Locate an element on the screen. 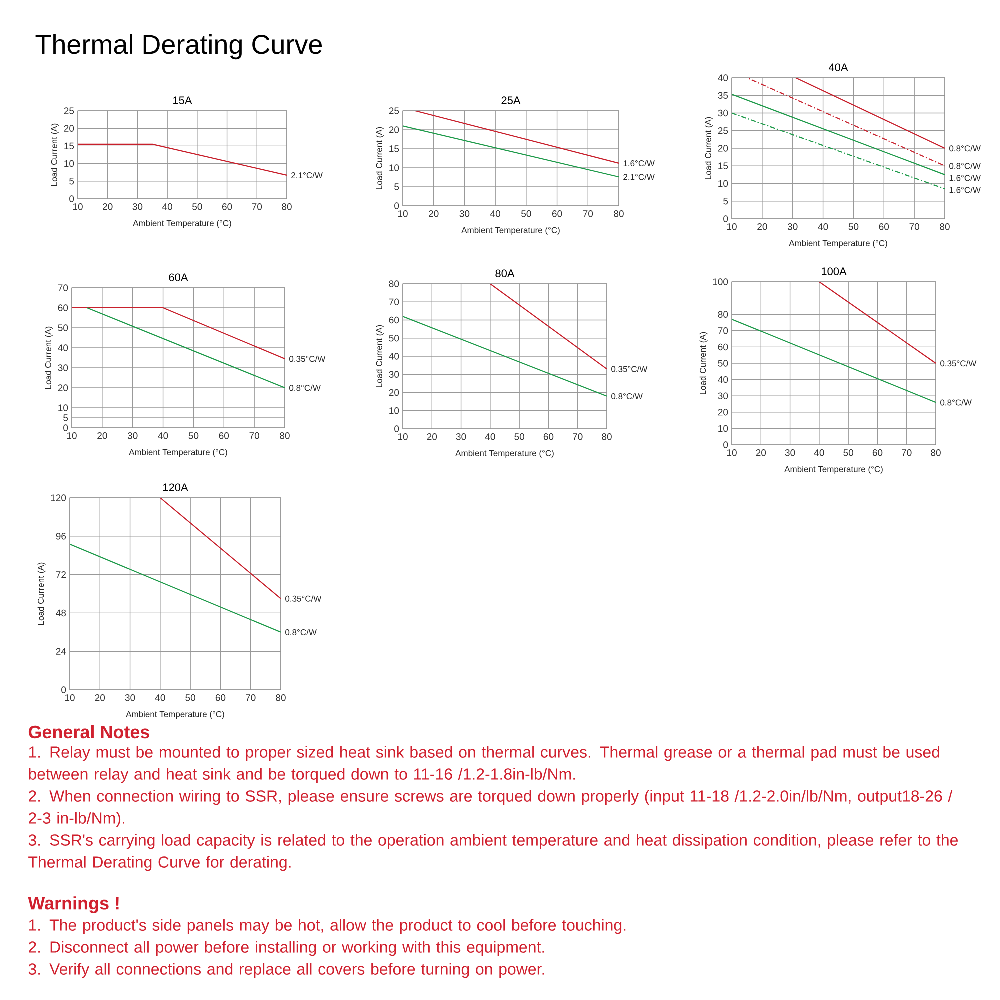 This screenshot has width=1000, height=1000. chart-title: 15A is located at coordinates (183, 100).